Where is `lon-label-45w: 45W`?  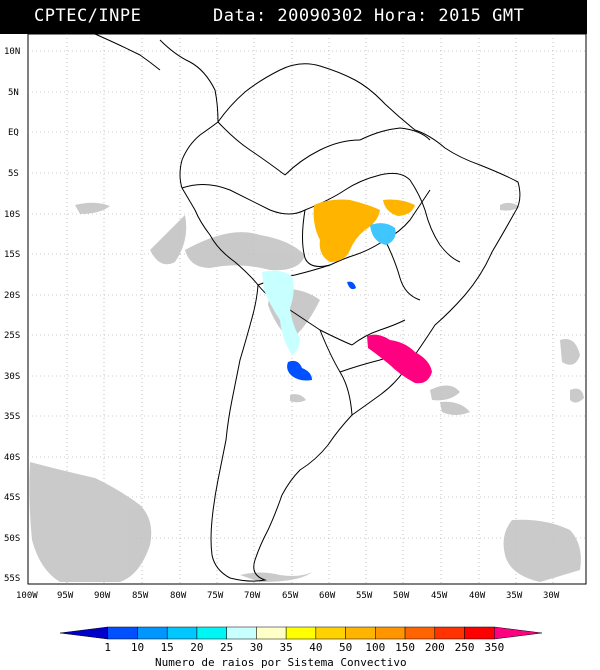
lon-label-45w: 45W is located at coordinates (439, 596).